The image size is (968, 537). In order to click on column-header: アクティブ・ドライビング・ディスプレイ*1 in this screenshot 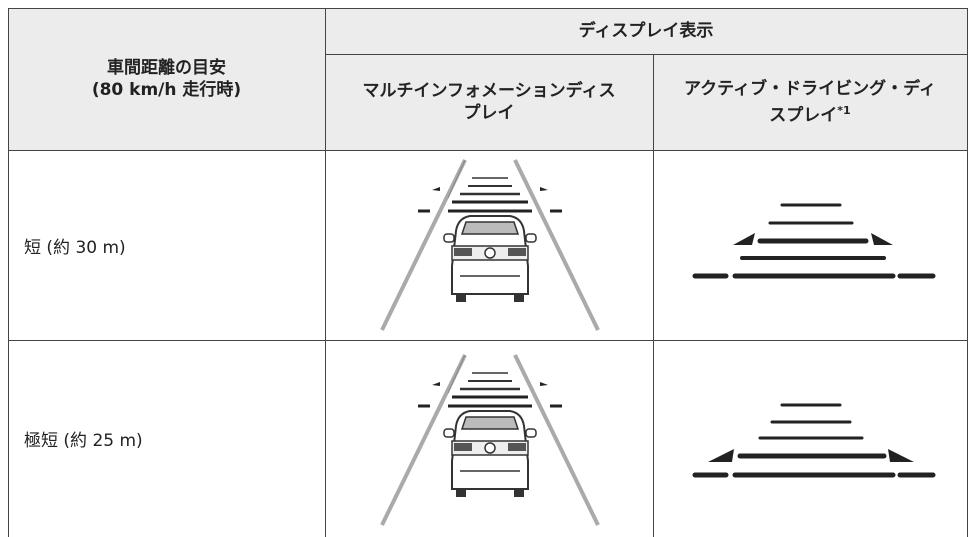, I will do `click(810, 102)`.